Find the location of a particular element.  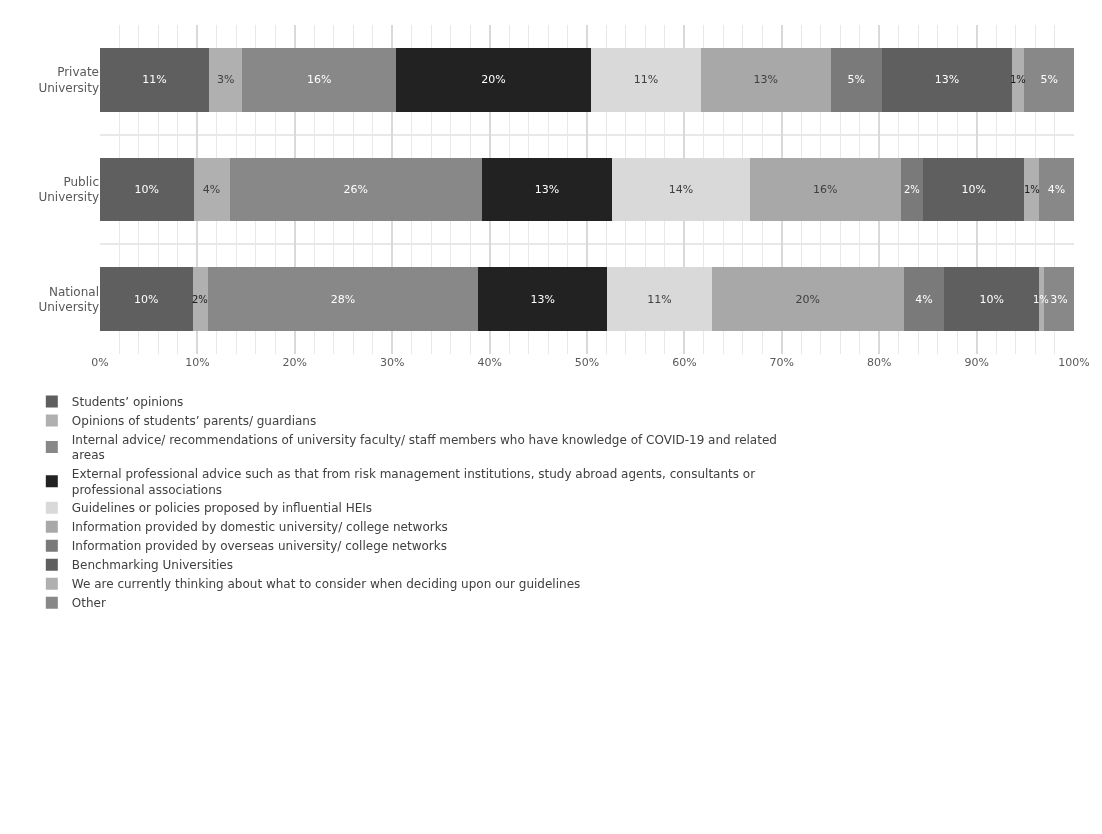

x-tick-label: 80% is located at coordinates (879, 362).